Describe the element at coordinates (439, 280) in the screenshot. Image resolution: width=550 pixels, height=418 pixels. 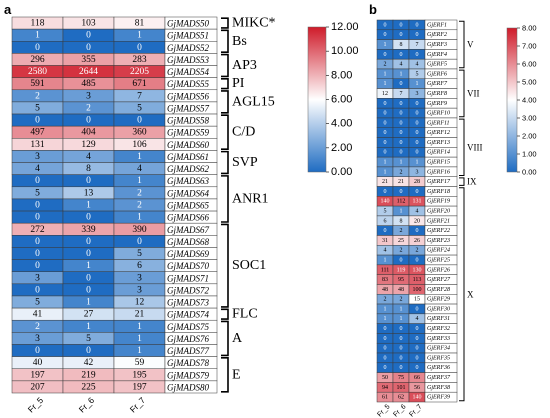
I see `gene-label: GjERF27` at that location.